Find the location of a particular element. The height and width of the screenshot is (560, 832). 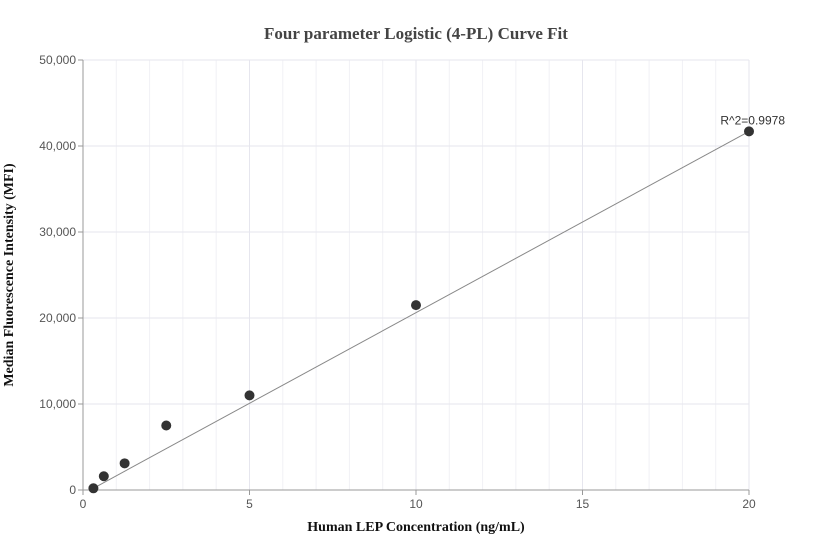

x-tick-label: 5 is located at coordinates (249, 504).